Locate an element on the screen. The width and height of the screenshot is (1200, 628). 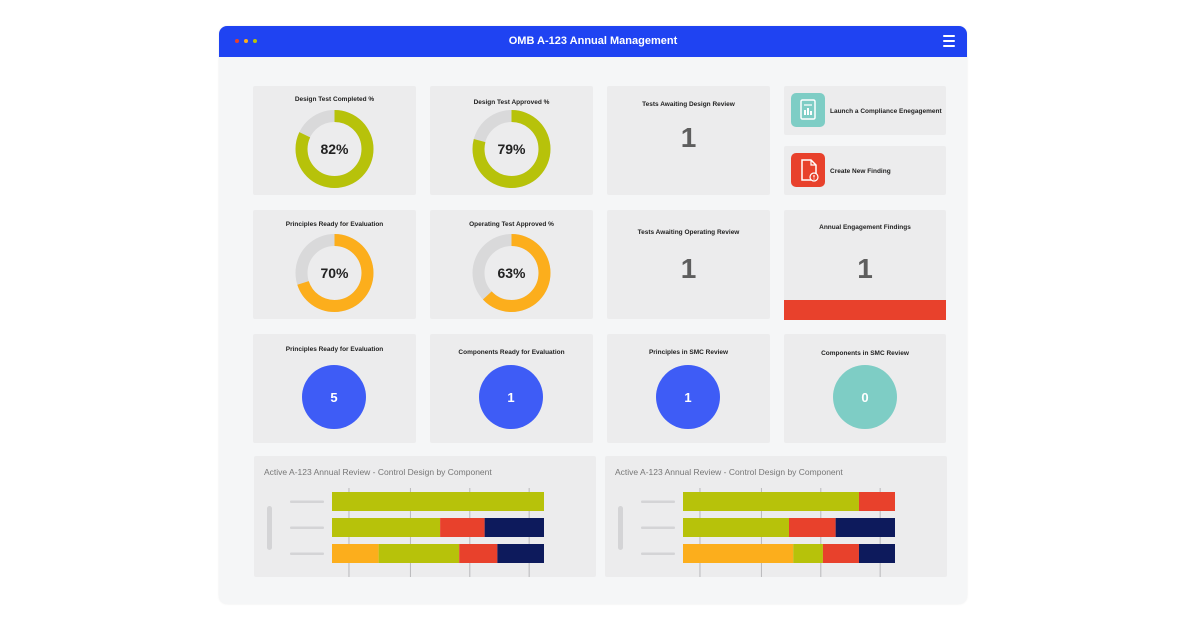
donut-percent-label: 70% is located at coordinates (334, 273).